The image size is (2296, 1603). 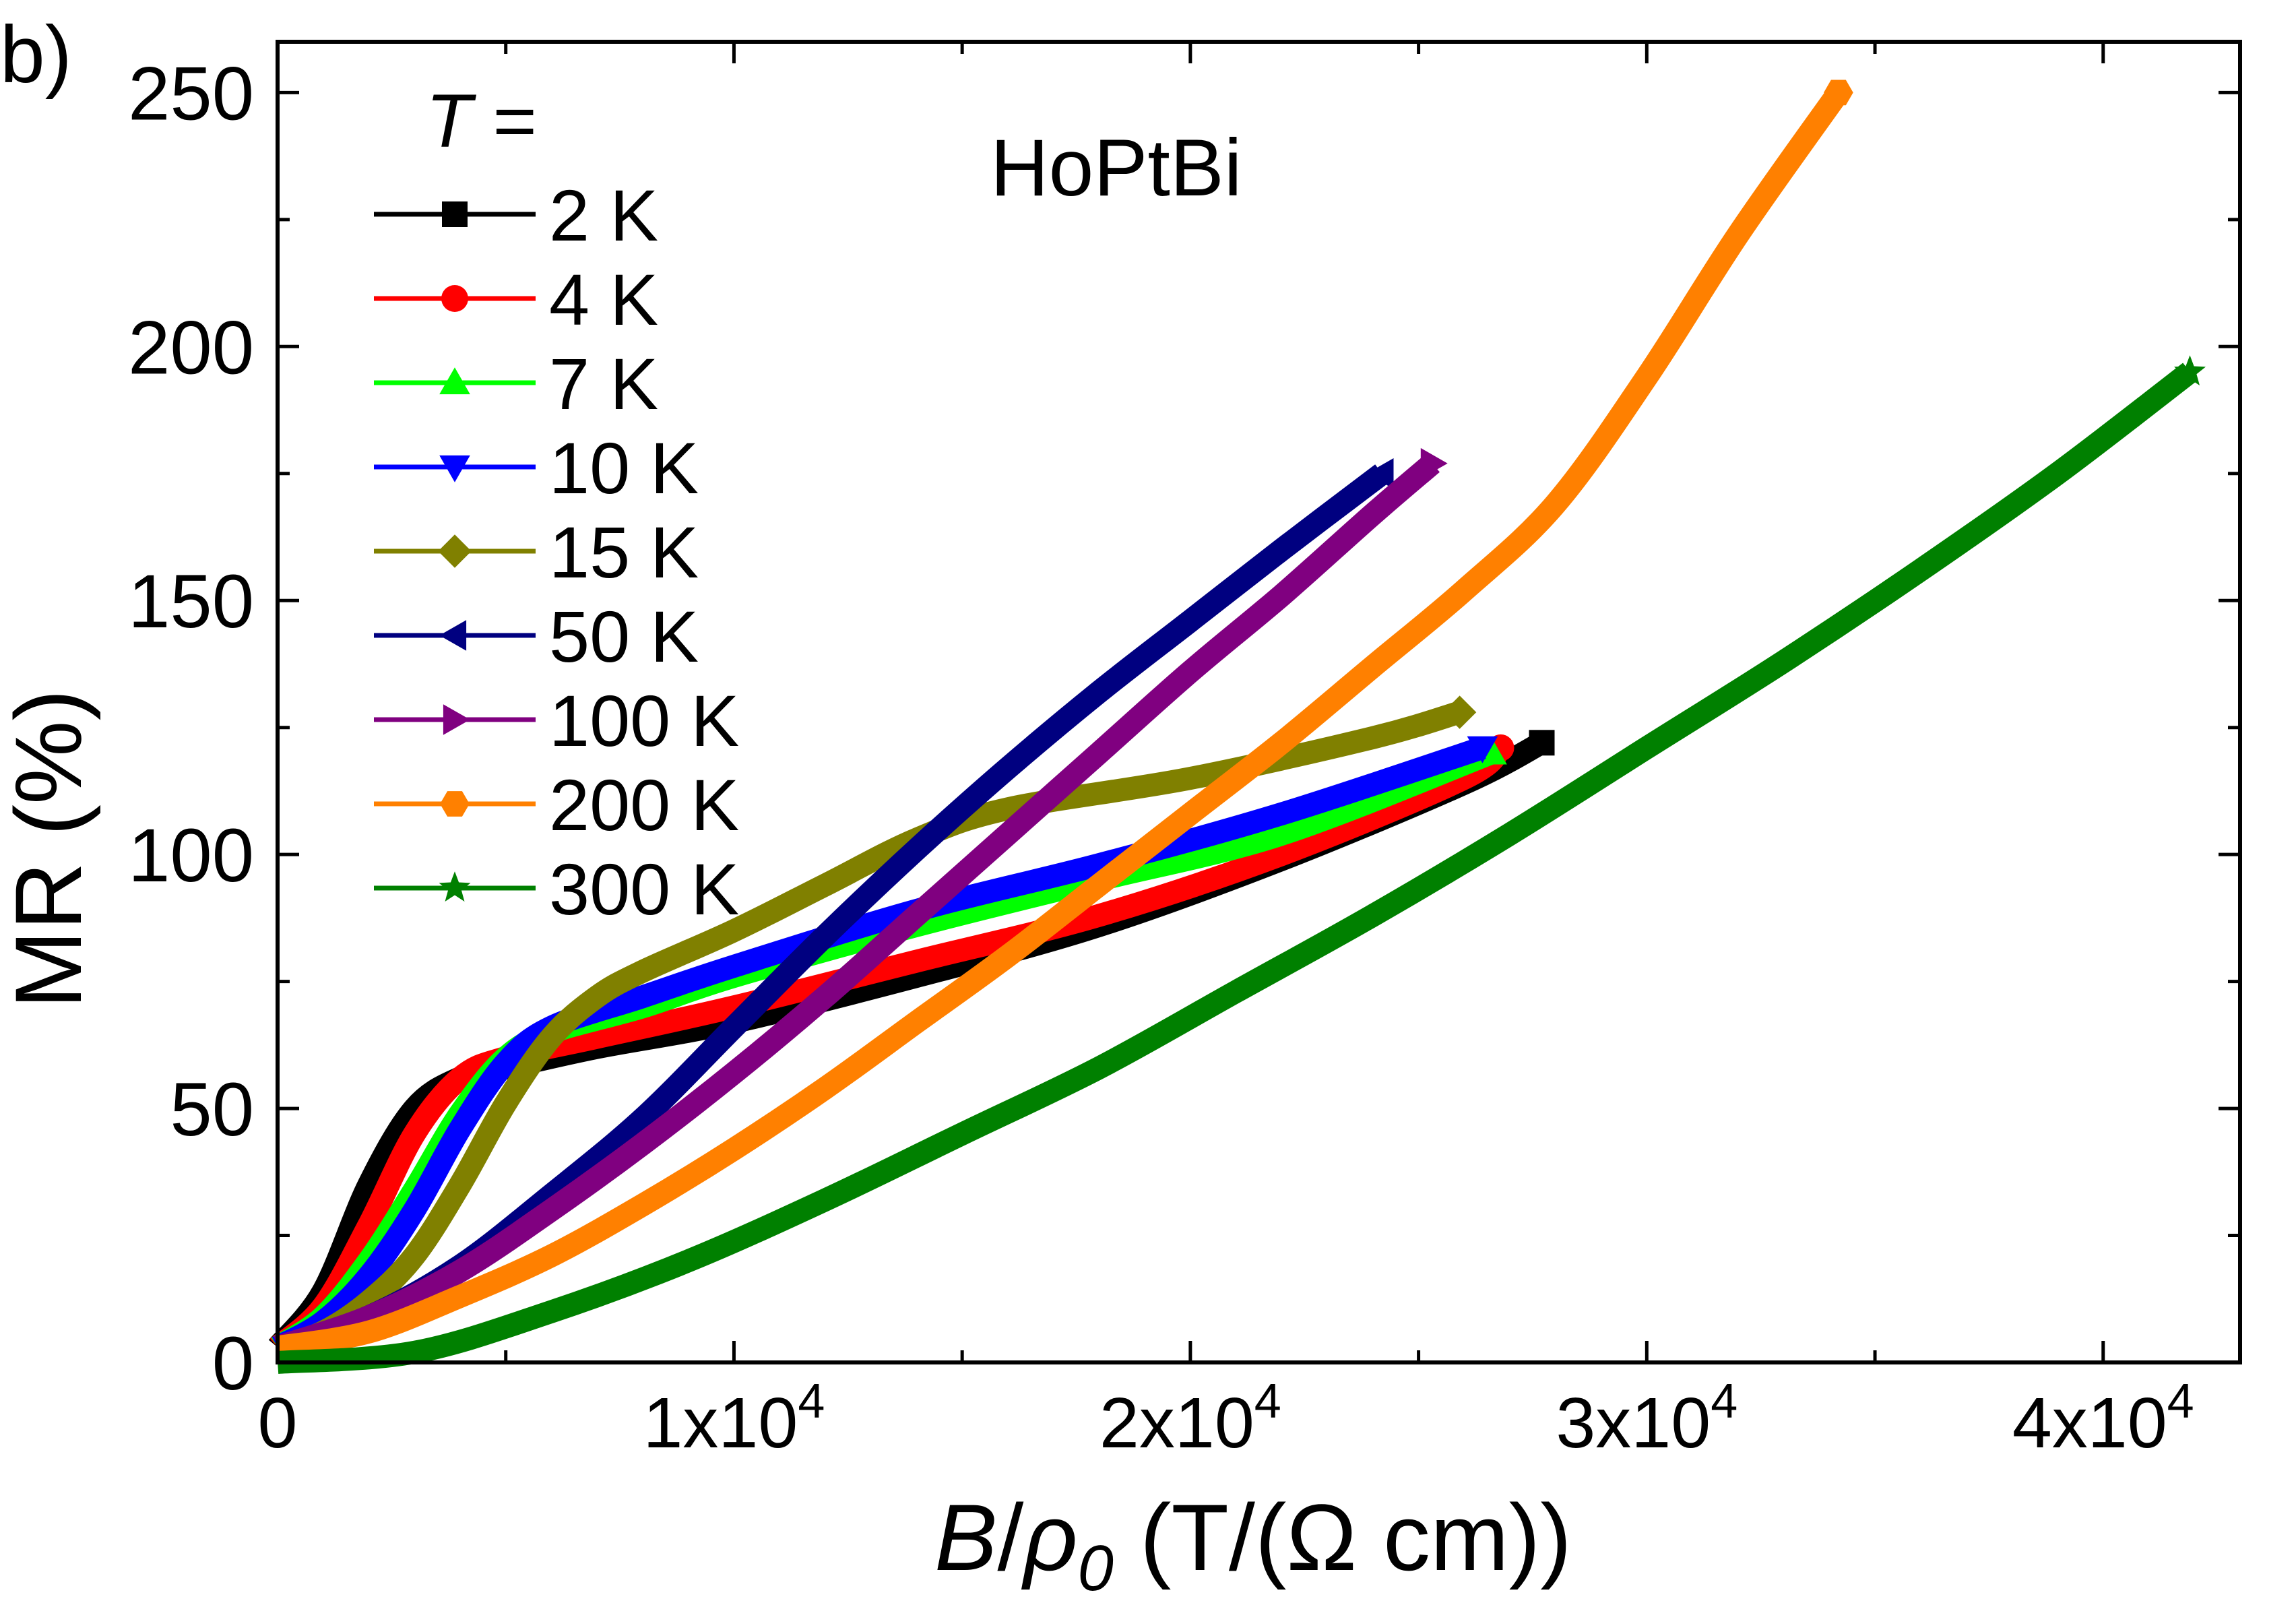 I want to click on legend-title: T =, so click(x=481, y=121).